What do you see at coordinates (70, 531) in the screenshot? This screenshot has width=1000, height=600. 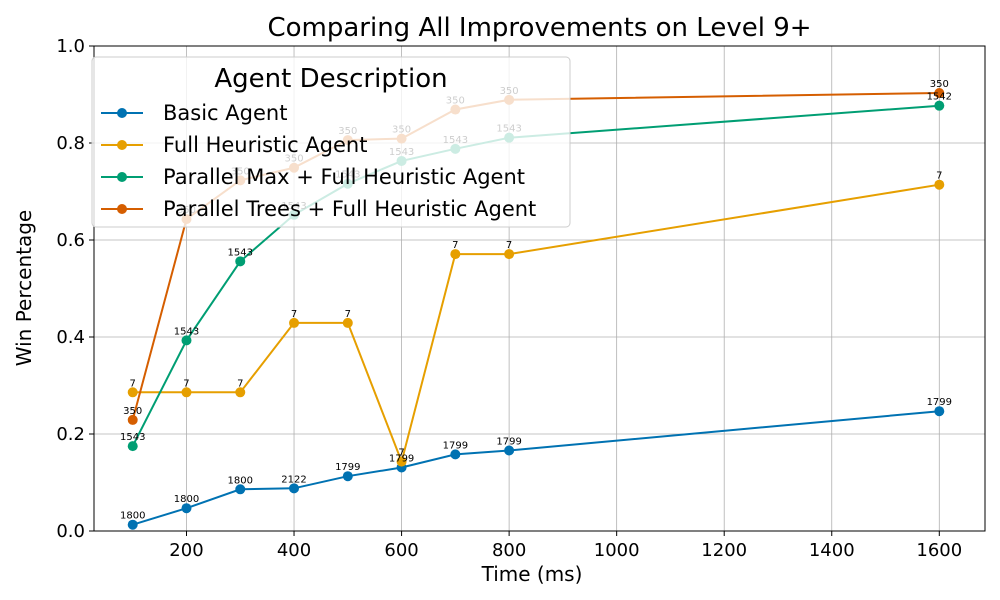 I see `y-tick-label: 0.0` at bounding box center [70, 531].